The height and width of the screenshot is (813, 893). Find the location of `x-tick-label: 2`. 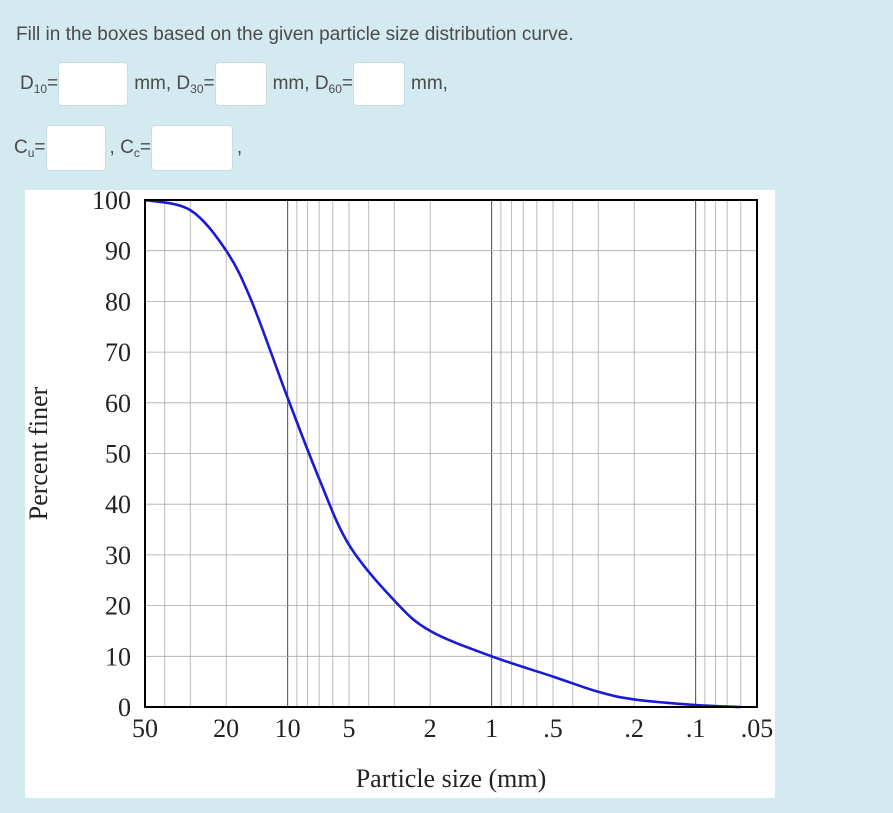

x-tick-label: 2 is located at coordinates (430, 728).